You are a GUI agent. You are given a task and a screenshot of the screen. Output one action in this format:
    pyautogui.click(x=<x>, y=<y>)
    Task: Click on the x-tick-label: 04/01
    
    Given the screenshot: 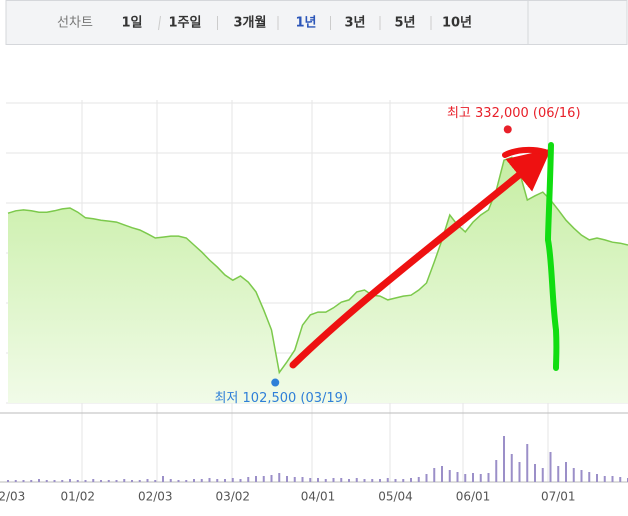 What is the action you would take?
    pyautogui.click(x=318, y=497)
    